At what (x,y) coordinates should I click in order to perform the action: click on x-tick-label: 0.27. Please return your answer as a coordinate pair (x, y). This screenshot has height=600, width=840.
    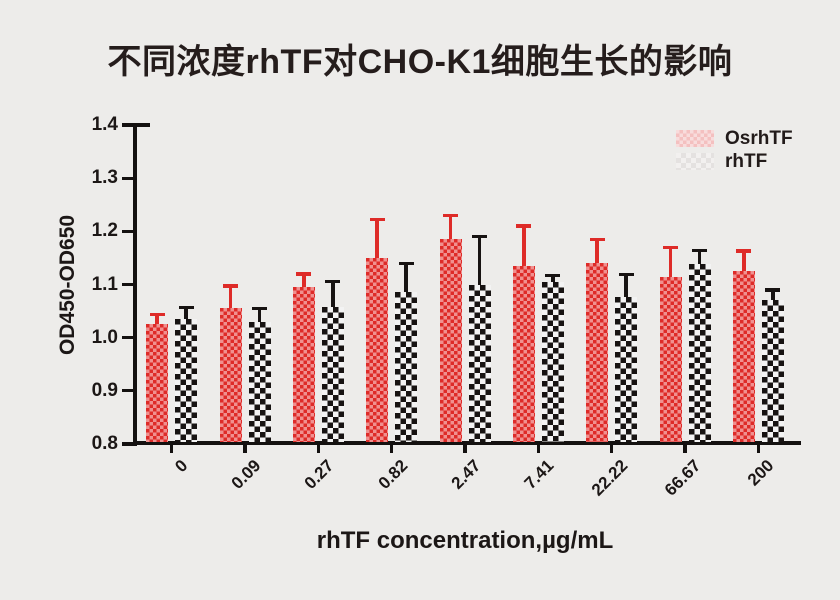
    Looking at the image, I should click on (319, 474).